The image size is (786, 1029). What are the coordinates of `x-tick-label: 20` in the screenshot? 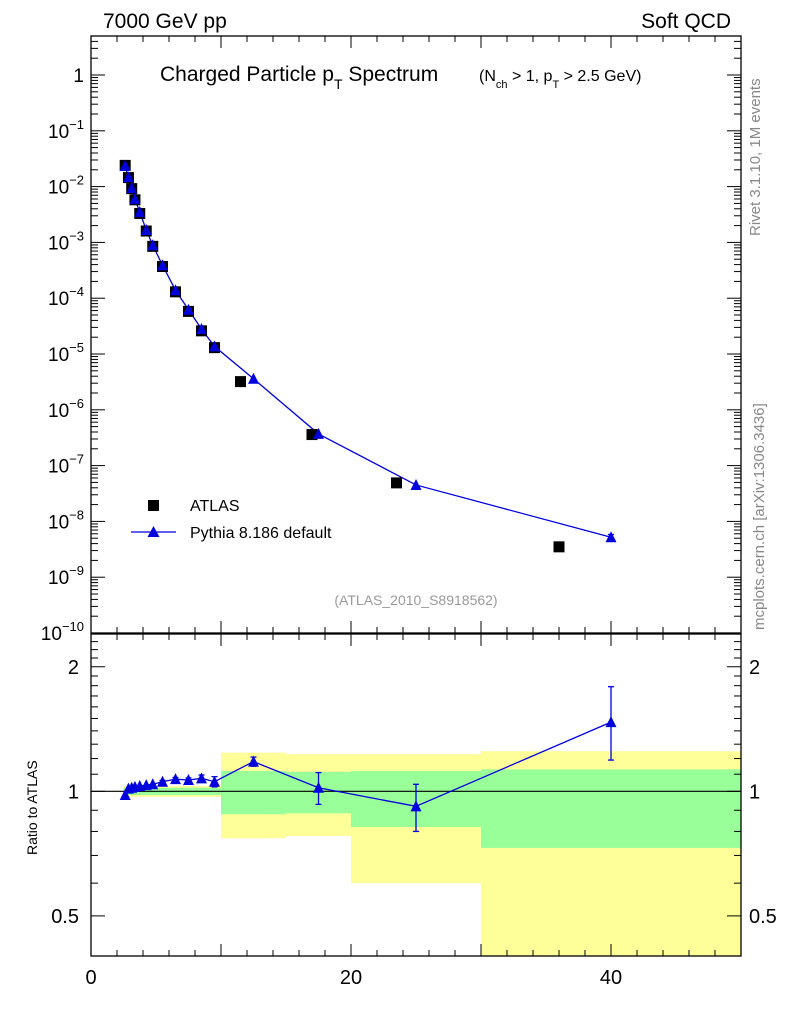 It's located at (351, 978).